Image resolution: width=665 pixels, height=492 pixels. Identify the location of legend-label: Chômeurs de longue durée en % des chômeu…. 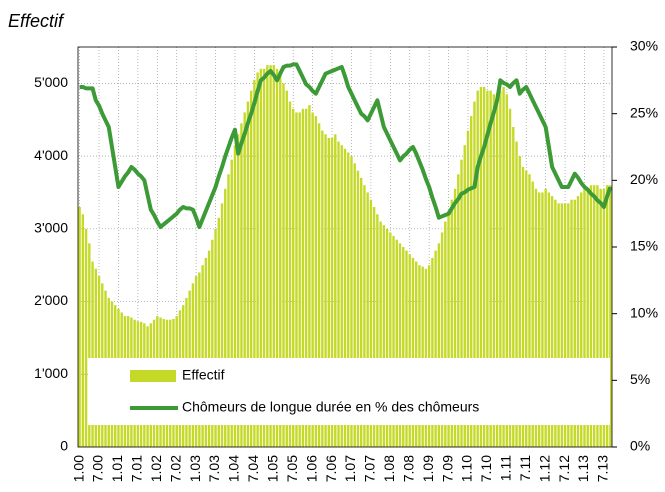
(330, 407).